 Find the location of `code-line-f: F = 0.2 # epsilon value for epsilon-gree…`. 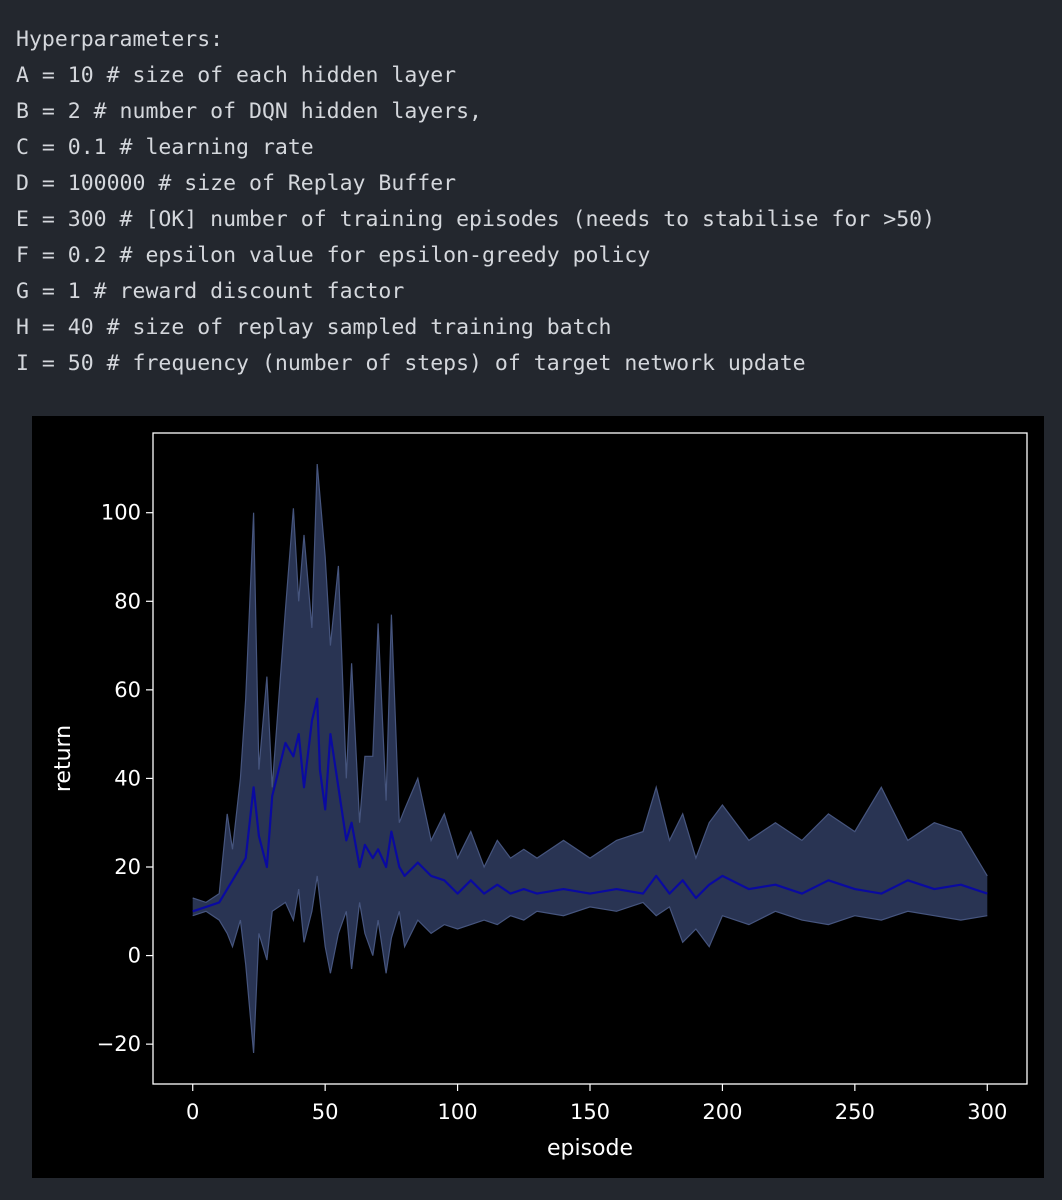

code-line-f: F = 0.2 # epsilon value for epsilon-gree… is located at coordinates (333, 255).